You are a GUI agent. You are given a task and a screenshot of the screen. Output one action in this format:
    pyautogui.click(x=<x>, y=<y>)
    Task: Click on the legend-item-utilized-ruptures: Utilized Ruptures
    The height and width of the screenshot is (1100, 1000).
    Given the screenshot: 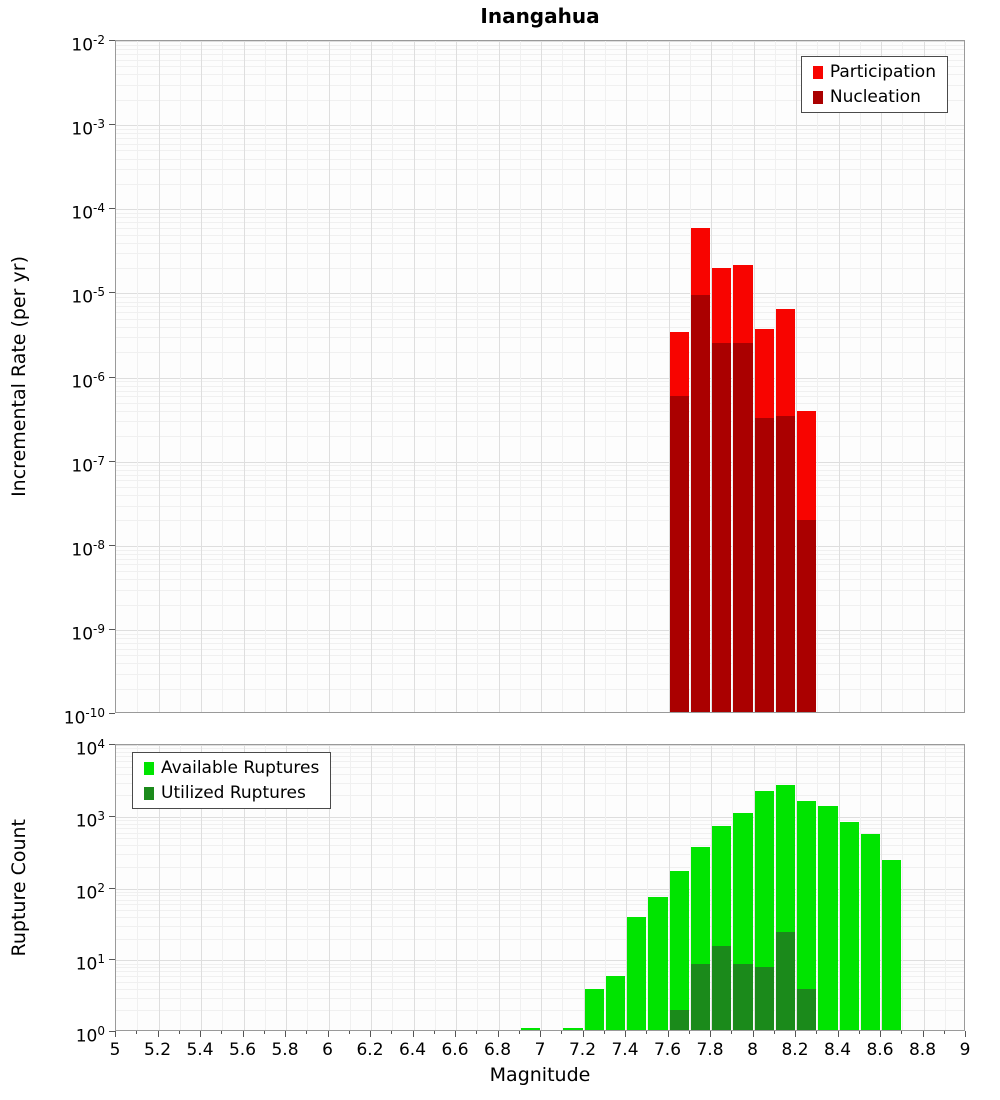 What is the action you would take?
    pyautogui.click(x=231, y=793)
    